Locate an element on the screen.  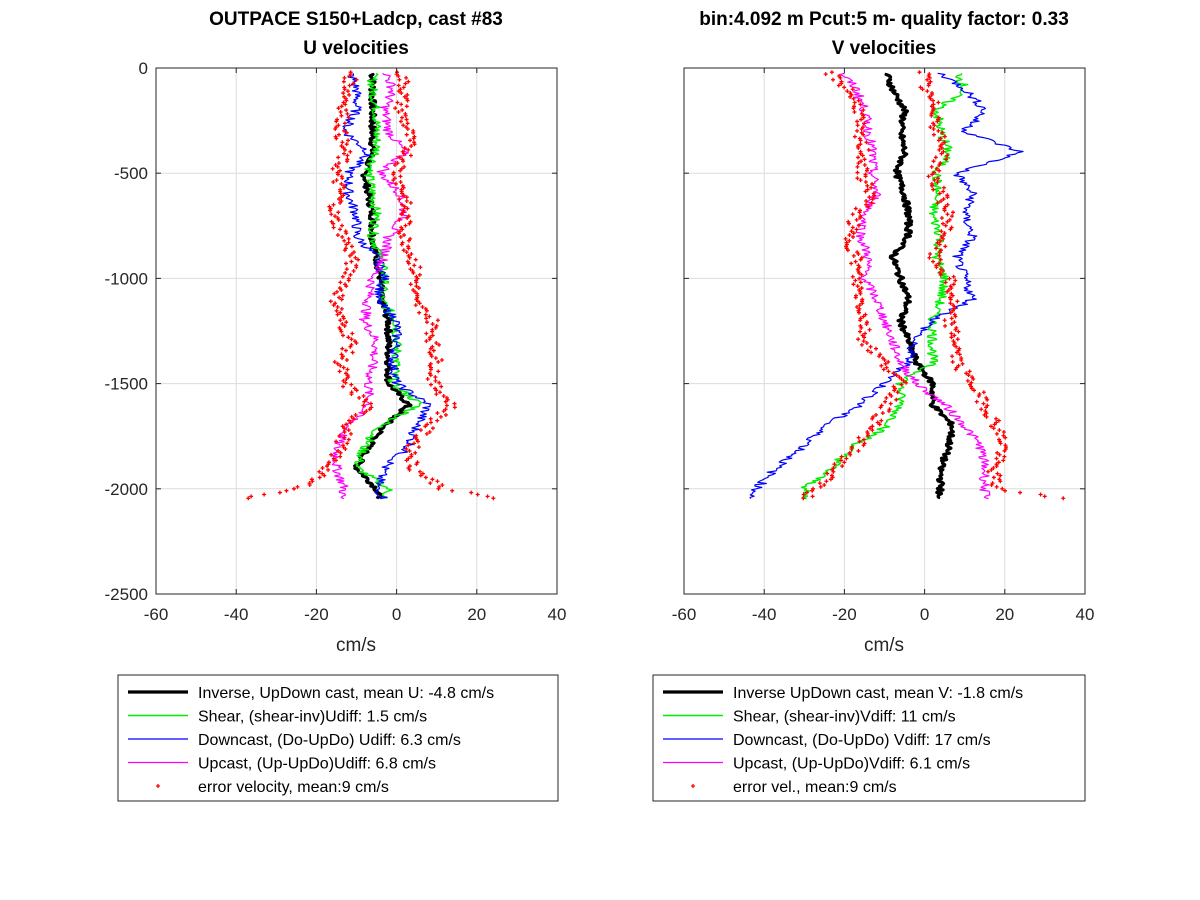
y-tick-label: -1500 is located at coordinates (126, 384).